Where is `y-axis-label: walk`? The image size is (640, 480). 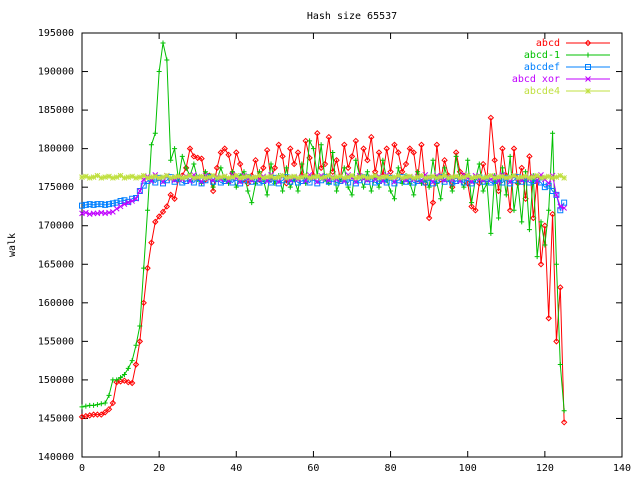
y-axis-label: walk is located at coordinates (12, 245).